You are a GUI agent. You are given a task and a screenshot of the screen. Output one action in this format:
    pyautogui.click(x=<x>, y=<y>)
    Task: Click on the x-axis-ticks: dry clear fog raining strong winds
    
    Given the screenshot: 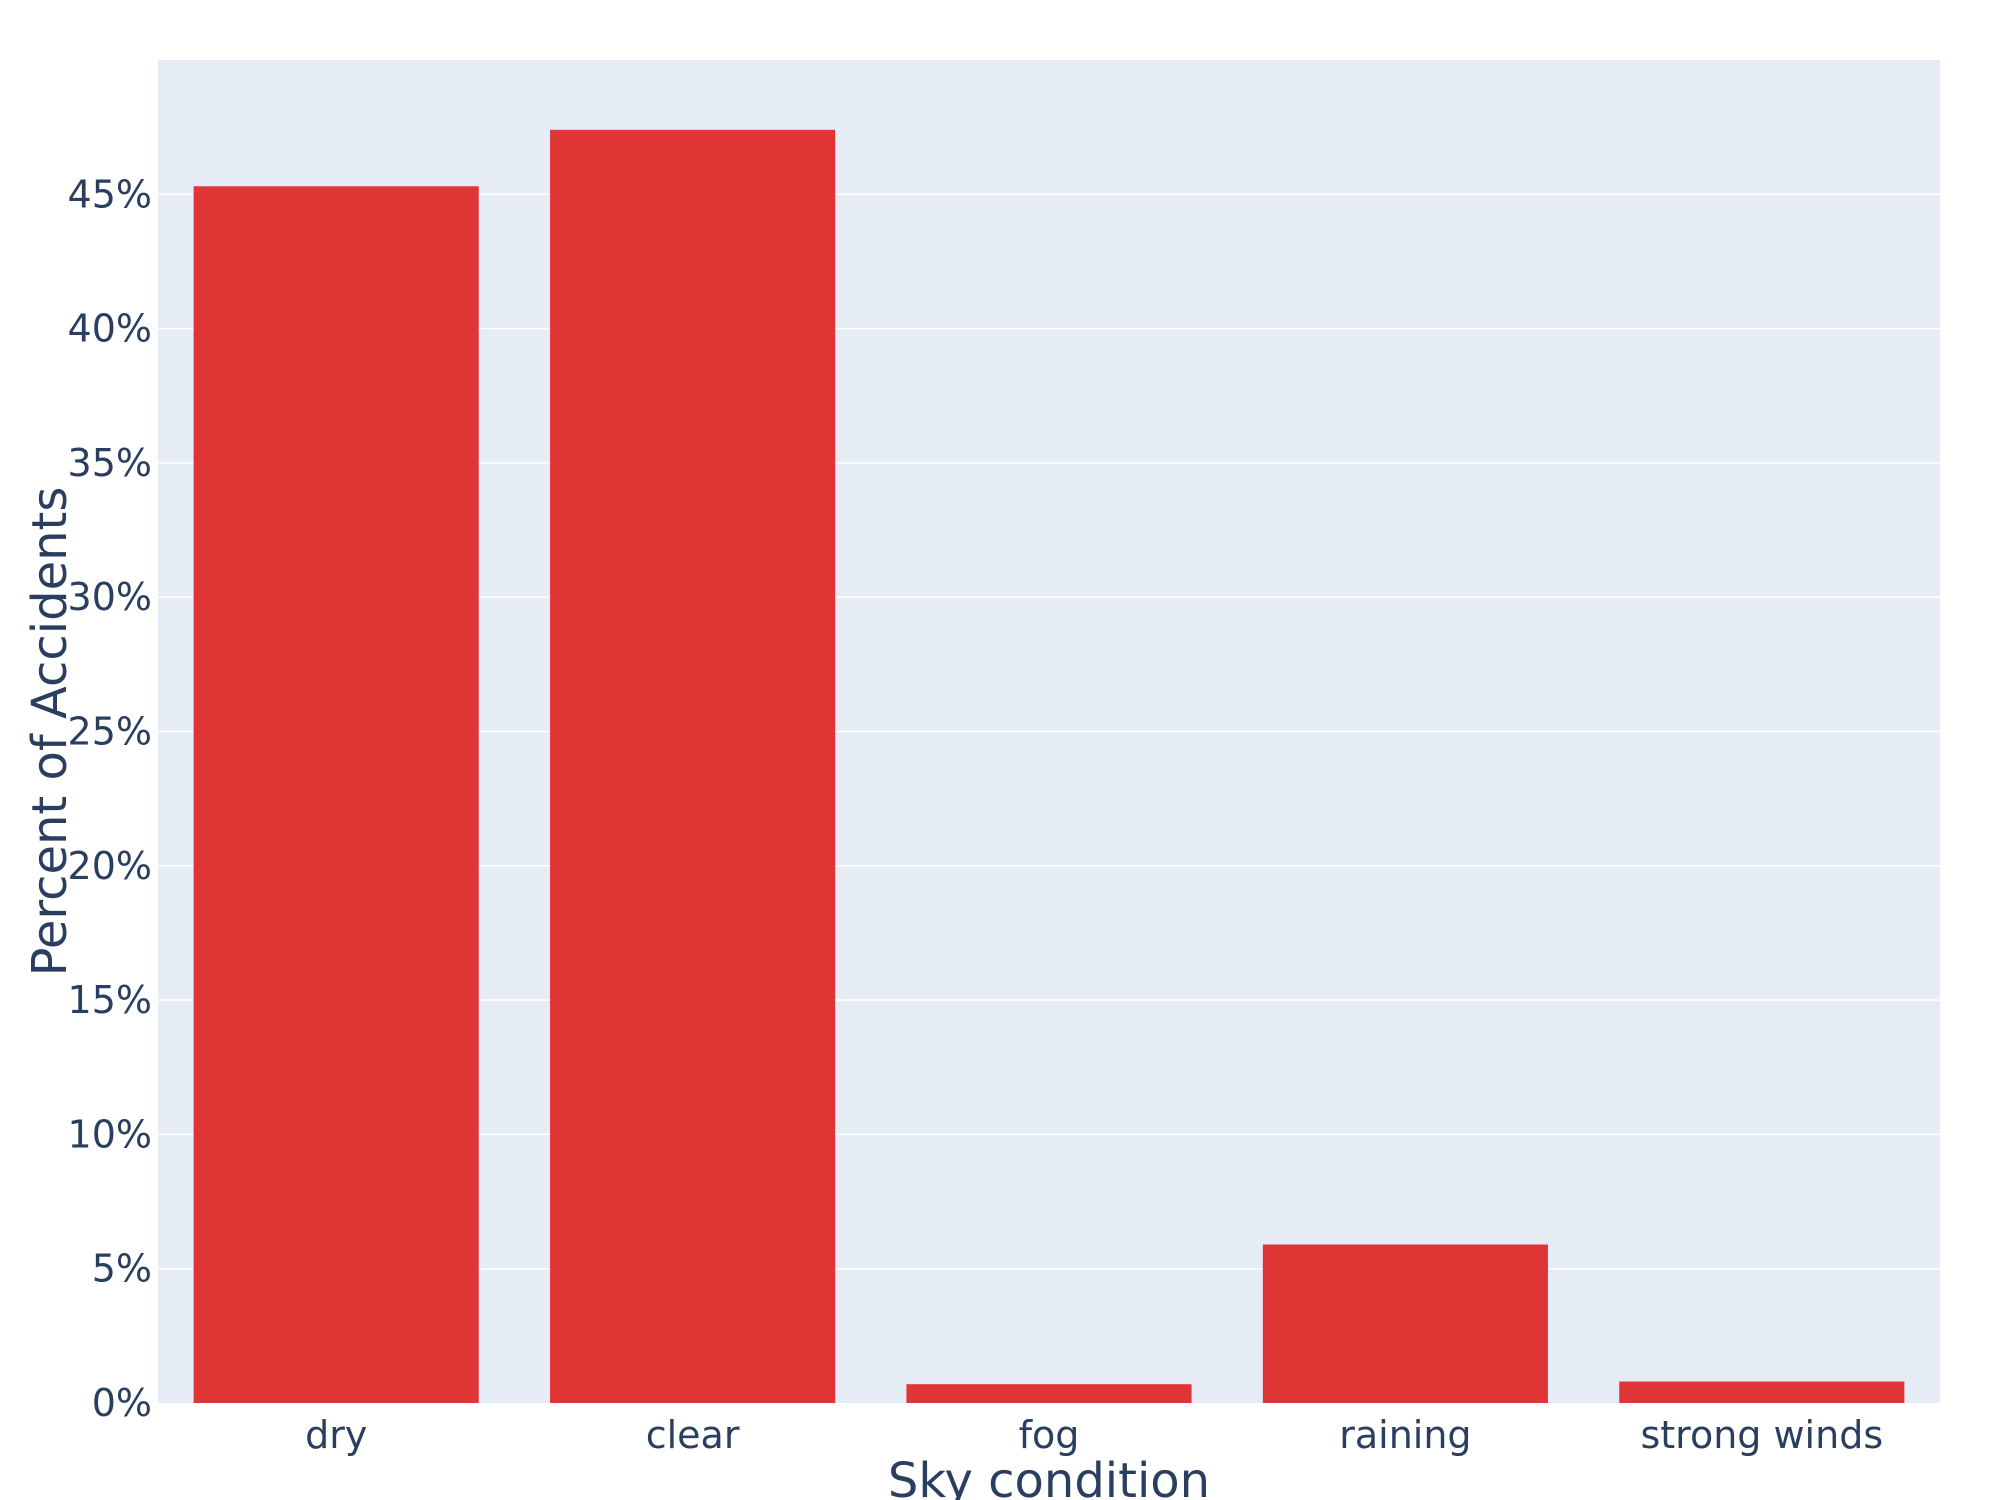 What is the action you would take?
    pyautogui.click(x=1094, y=1435)
    